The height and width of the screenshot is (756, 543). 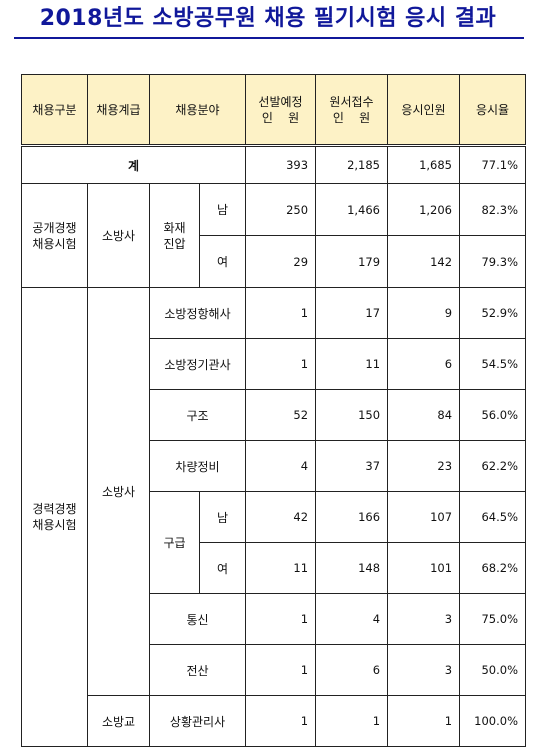 What do you see at coordinates (197, 619) in the screenshot?
I see `field-cell: 통신` at bounding box center [197, 619].